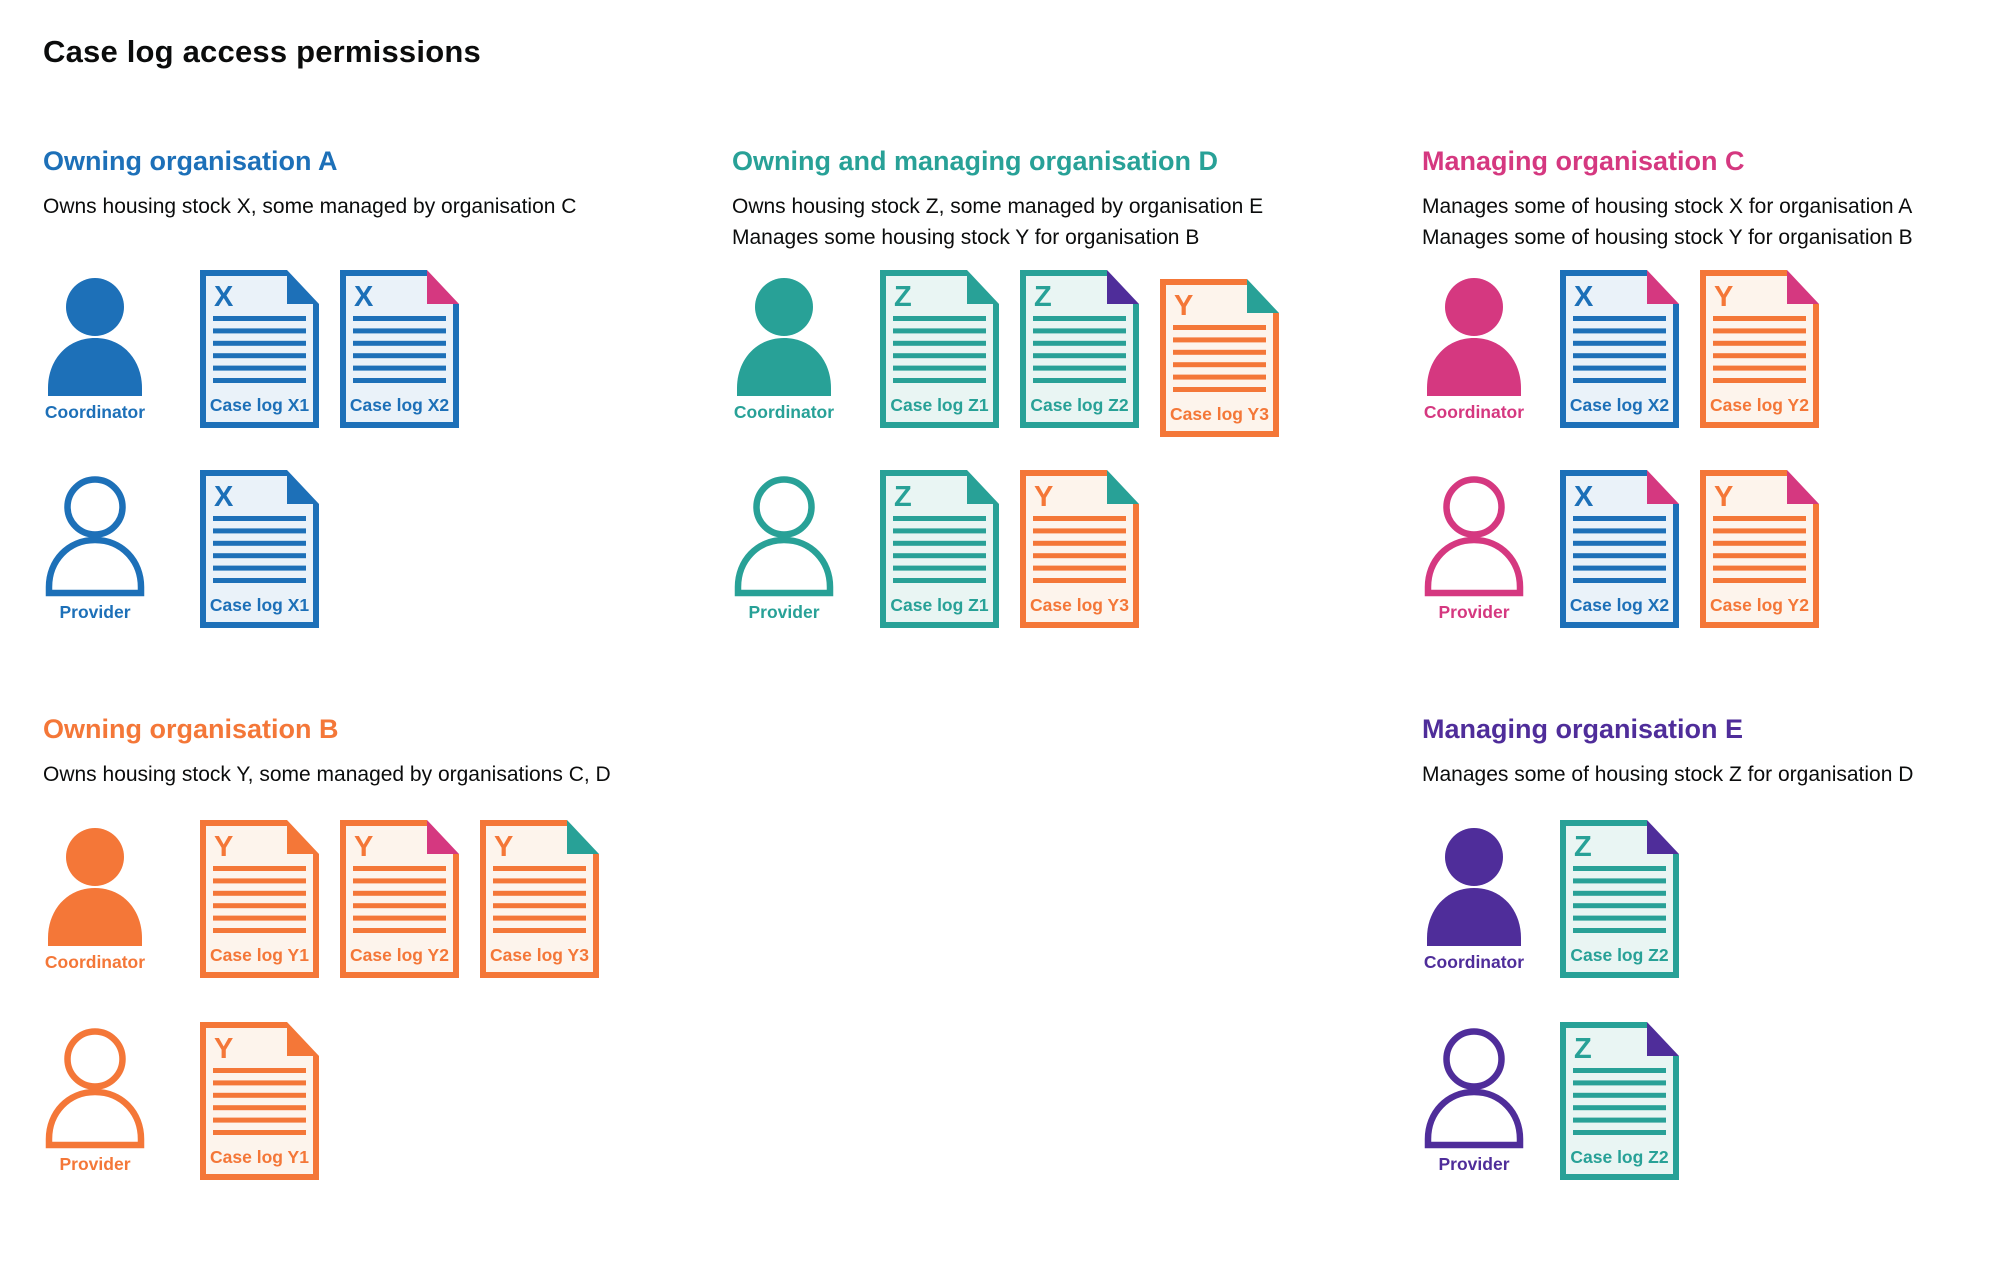  I want to click on case-log-list: Z Case log Z2, so click(1619, 901).